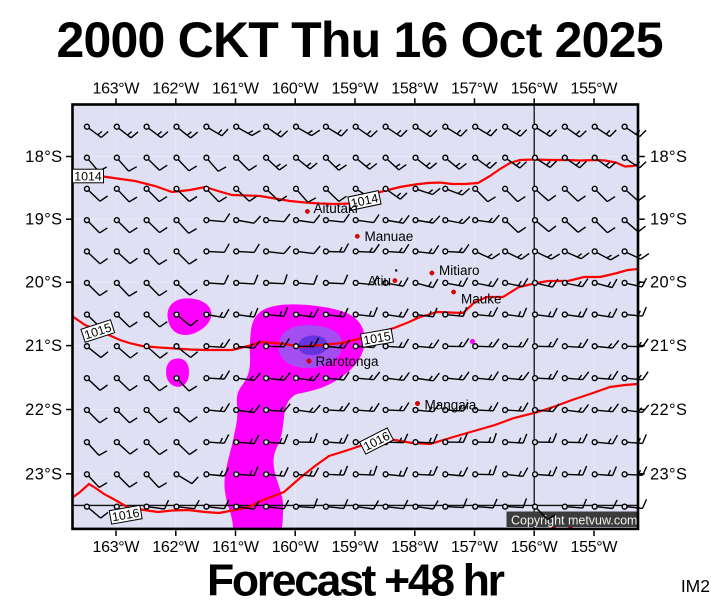 This screenshot has width=711, height=605. I want to click on svg-text: 1015, so click(377, 338).